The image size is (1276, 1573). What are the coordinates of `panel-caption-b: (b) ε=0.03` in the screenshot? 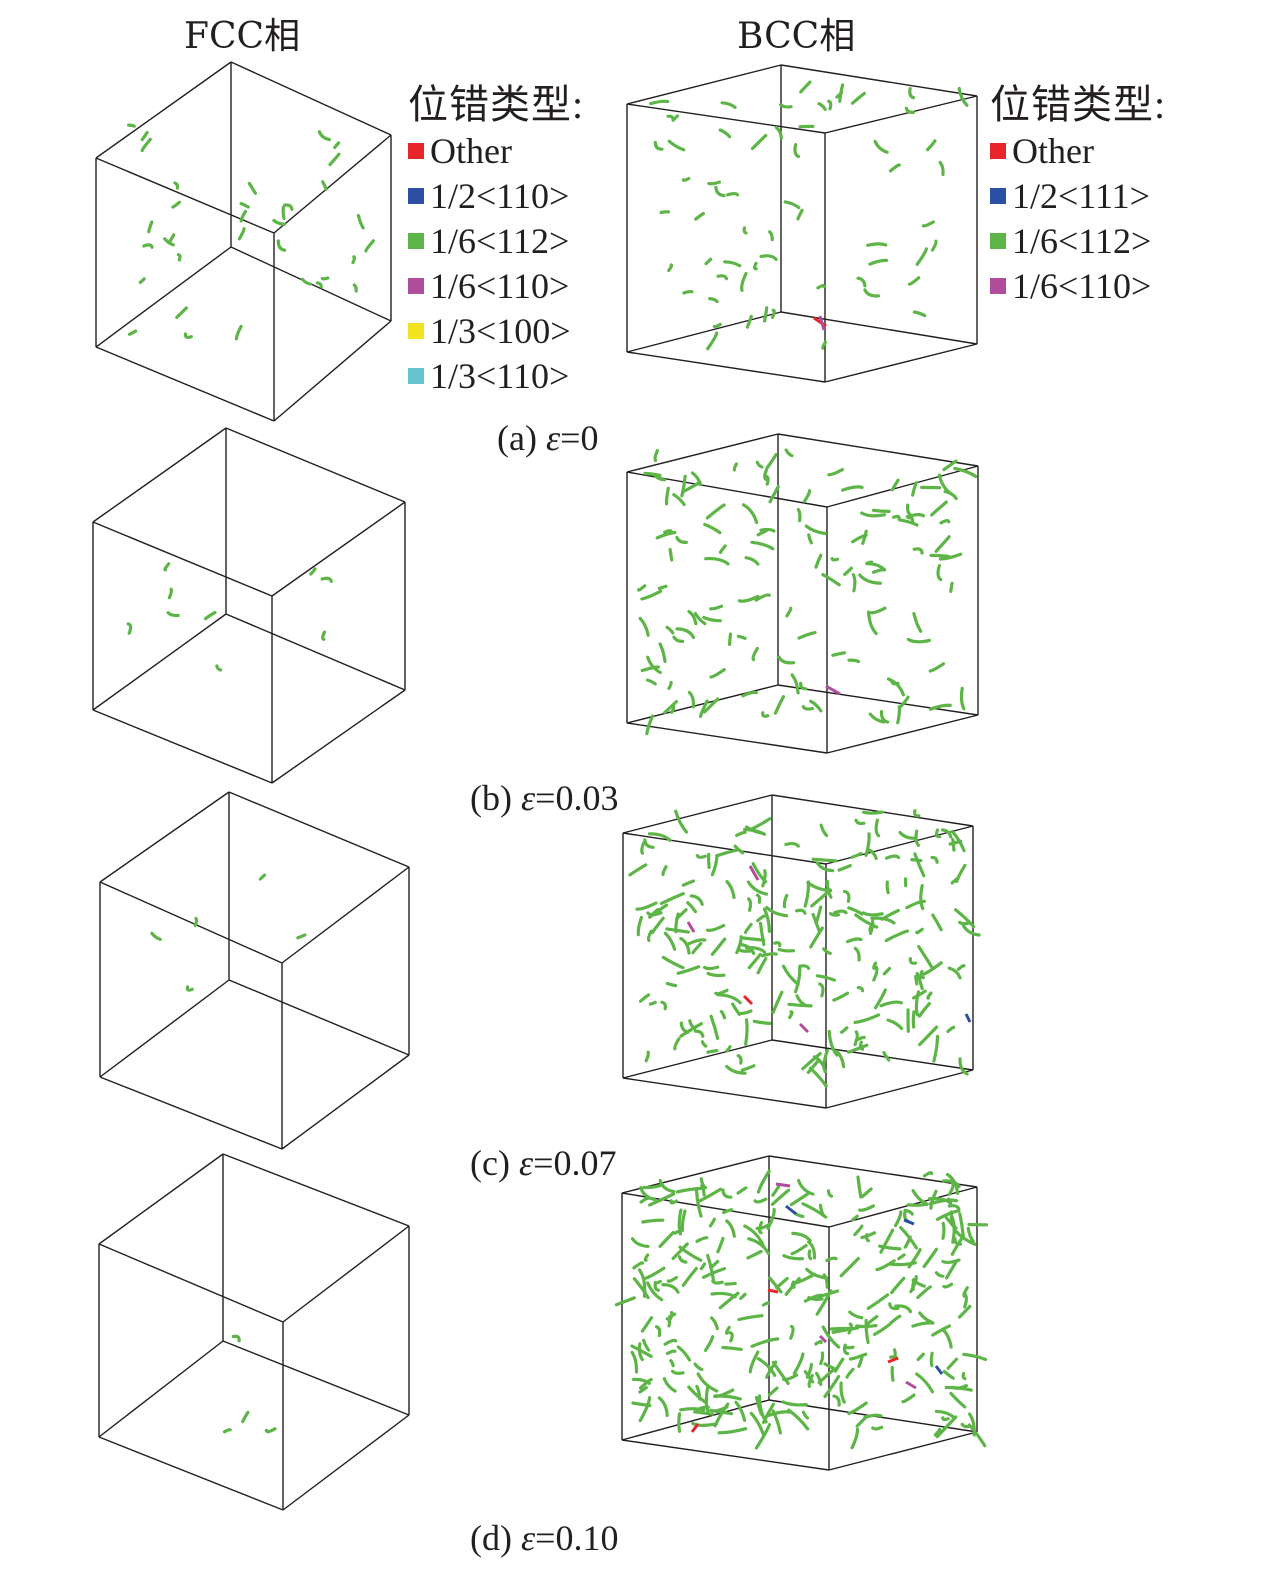 It's located at (544, 798).